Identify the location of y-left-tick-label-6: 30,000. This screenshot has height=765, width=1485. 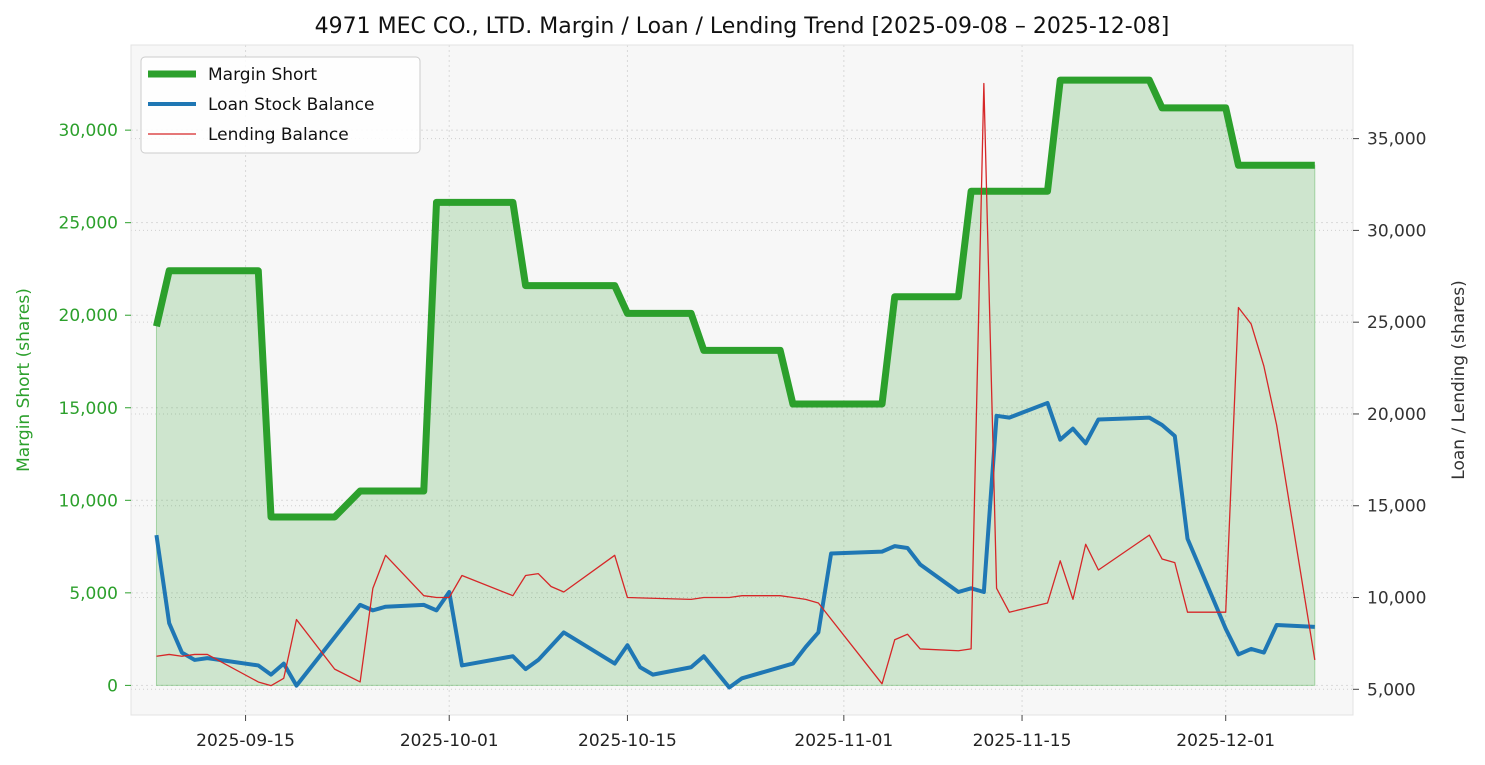
(88, 131).